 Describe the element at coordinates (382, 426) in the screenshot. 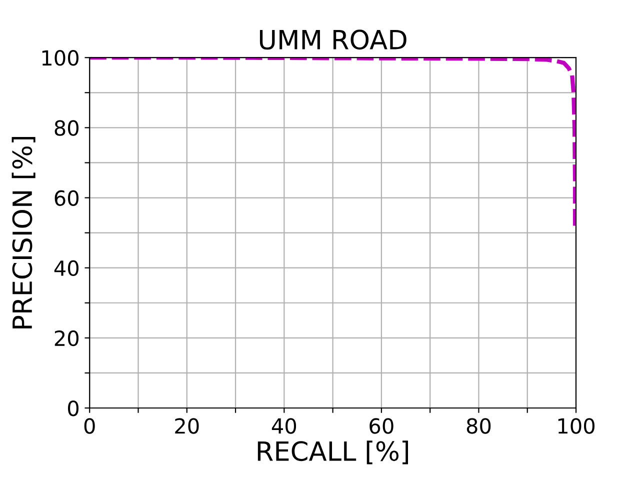

I see `x-tick-label: 60` at that location.